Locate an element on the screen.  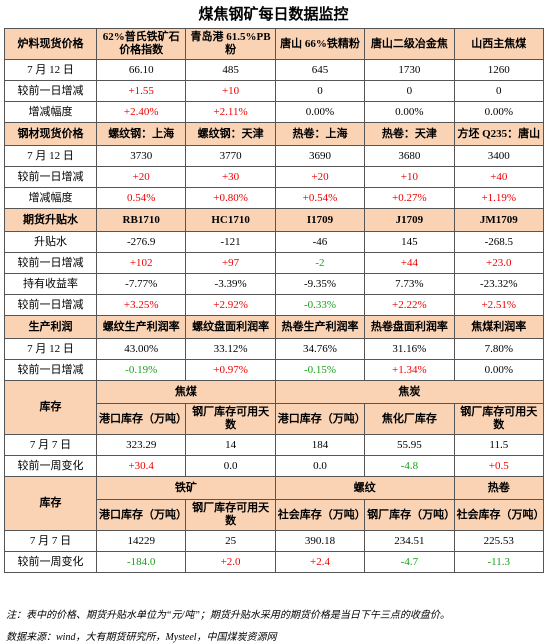
table-cell: +2.4 is located at coordinates (320, 562).